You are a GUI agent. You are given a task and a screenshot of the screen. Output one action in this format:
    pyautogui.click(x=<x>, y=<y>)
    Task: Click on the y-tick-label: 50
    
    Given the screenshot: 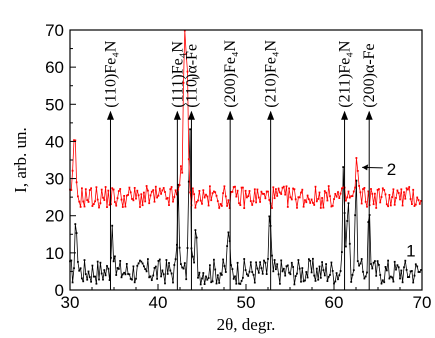 What is the action you would take?
    pyautogui.click(x=54, y=104)
    